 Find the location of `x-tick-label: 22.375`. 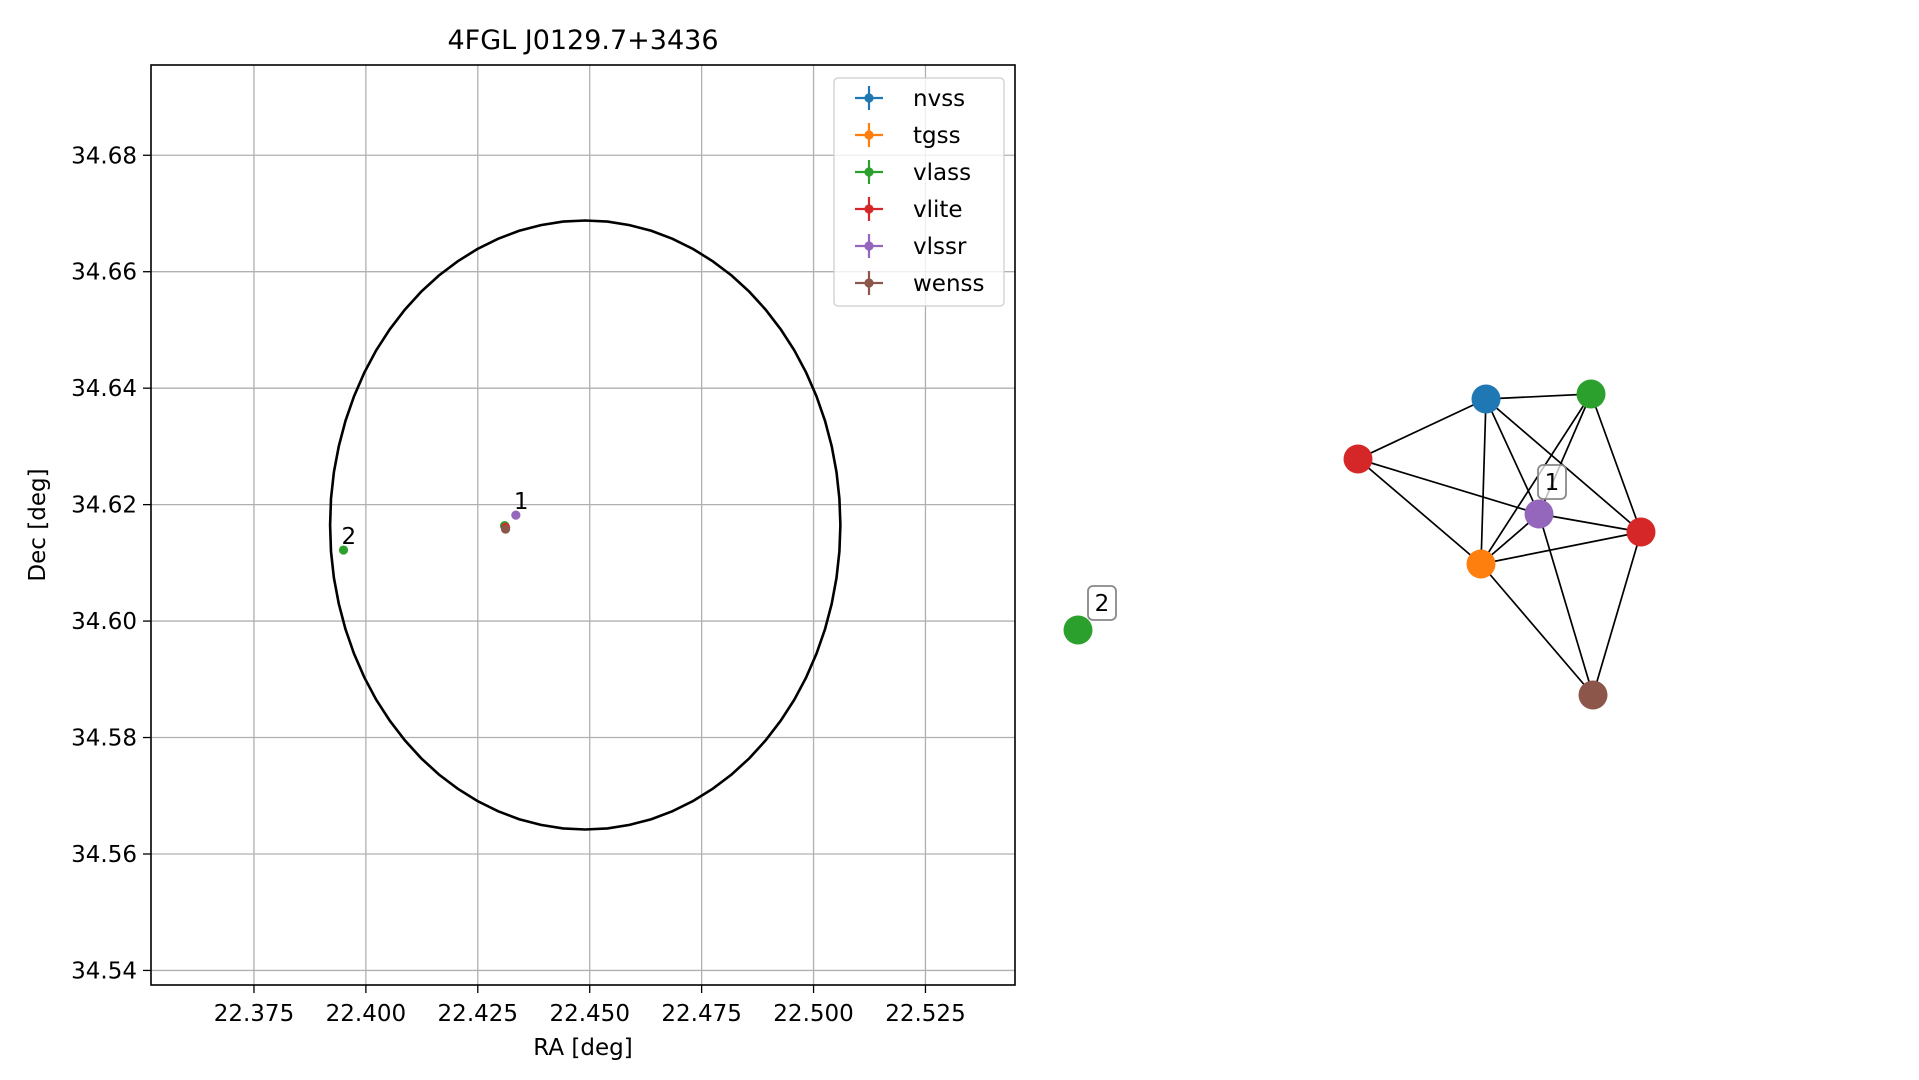

x-tick-label: 22.375 is located at coordinates (254, 1014).